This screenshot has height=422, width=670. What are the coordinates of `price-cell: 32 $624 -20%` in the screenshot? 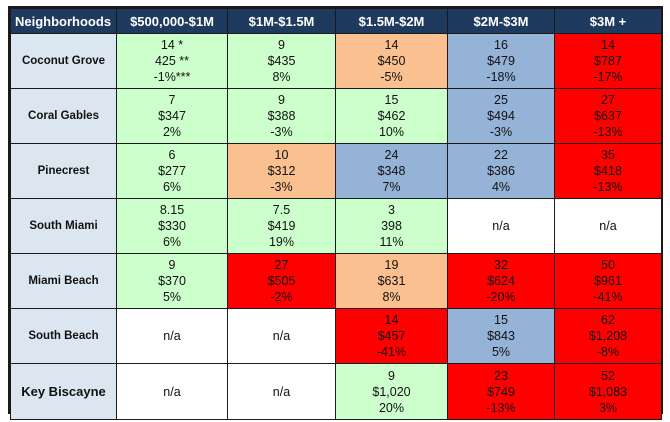 It's located at (501, 281).